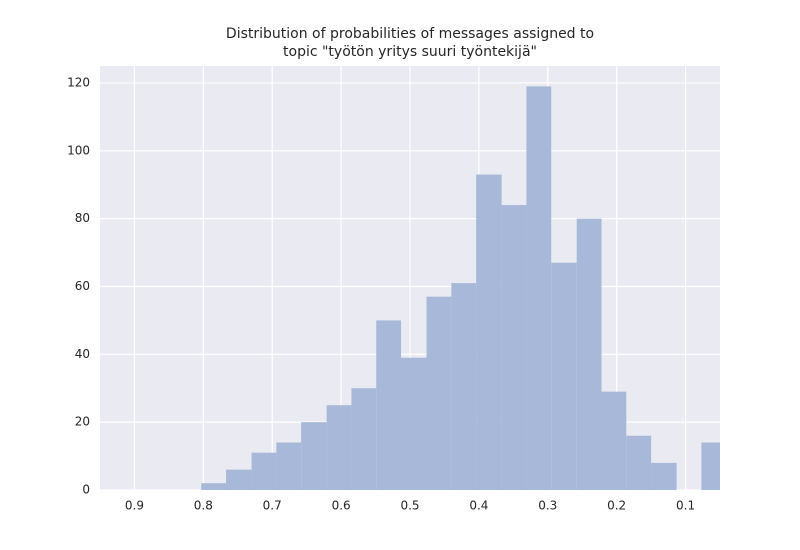  What do you see at coordinates (616, 506) in the screenshot?
I see `x-tick-label: 0.2` at bounding box center [616, 506].